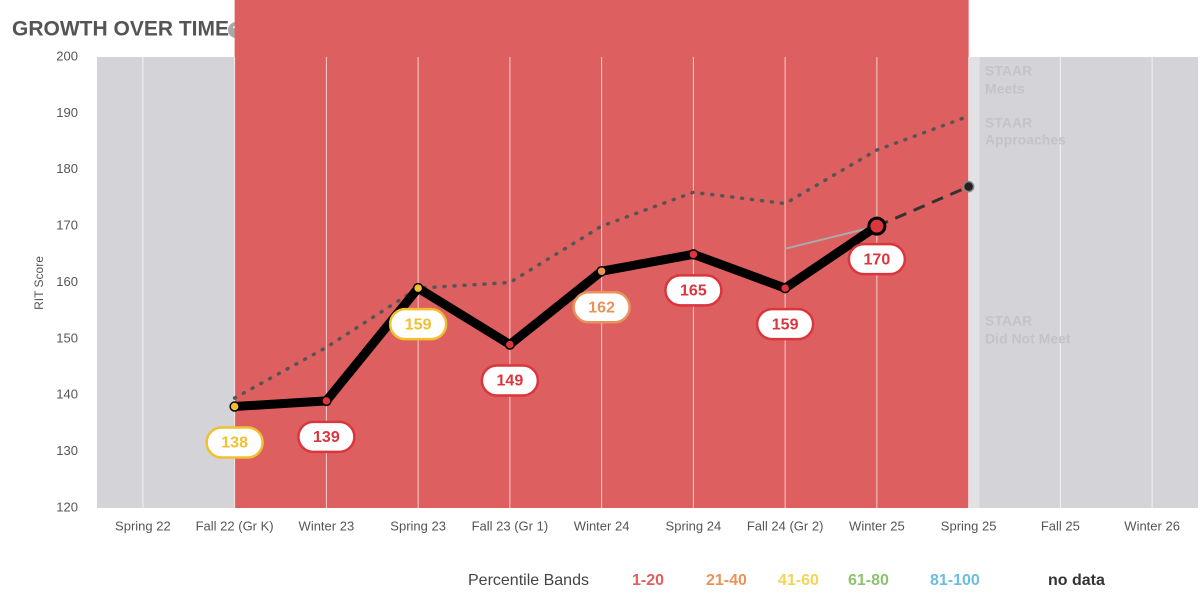 This screenshot has width=1200, height=603. I want to click on staar-annotation: Approaches, so click(1025, 140).